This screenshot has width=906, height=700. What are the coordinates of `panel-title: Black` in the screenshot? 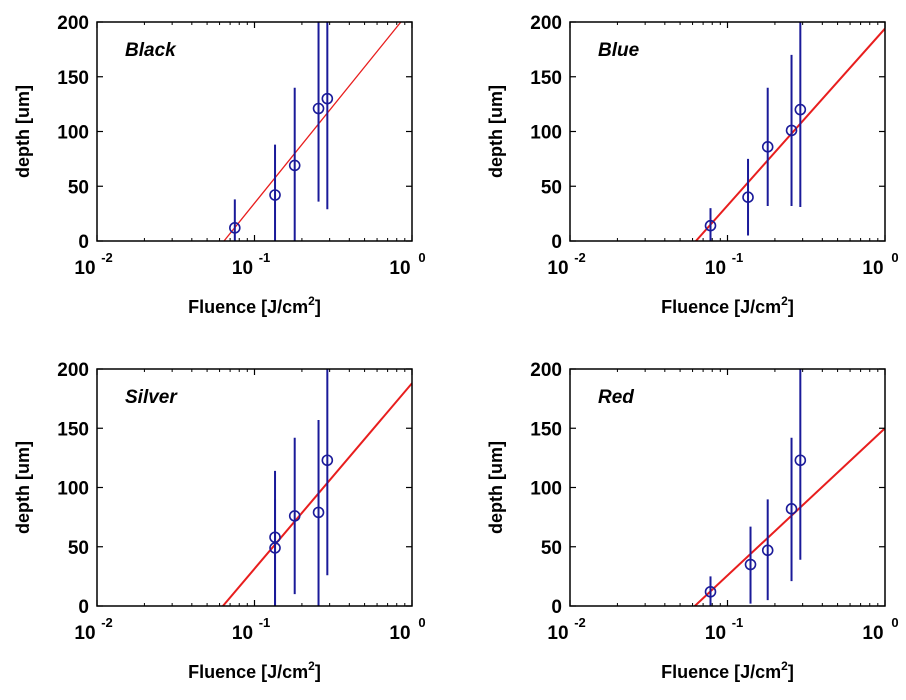 It's located at (151, 50).